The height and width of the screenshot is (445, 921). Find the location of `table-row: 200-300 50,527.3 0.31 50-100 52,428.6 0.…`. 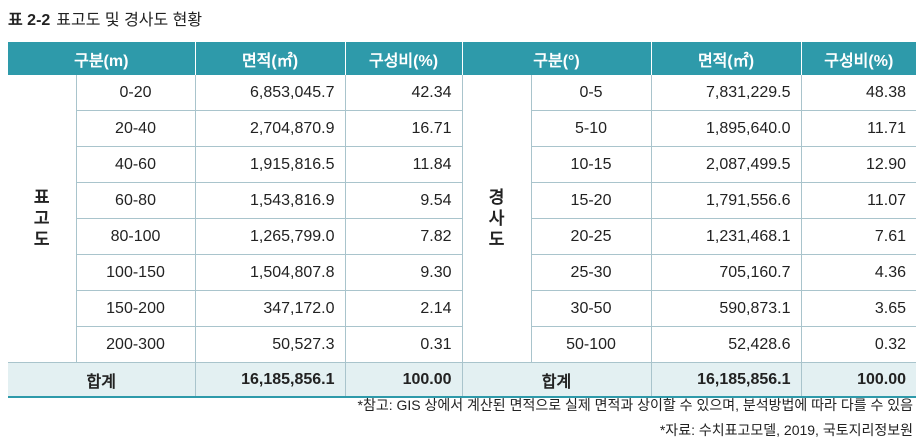

table-row: 200-300 50,527.3 0.31 50-100 52,428.6 0.… is located at coordinates (462, 344).